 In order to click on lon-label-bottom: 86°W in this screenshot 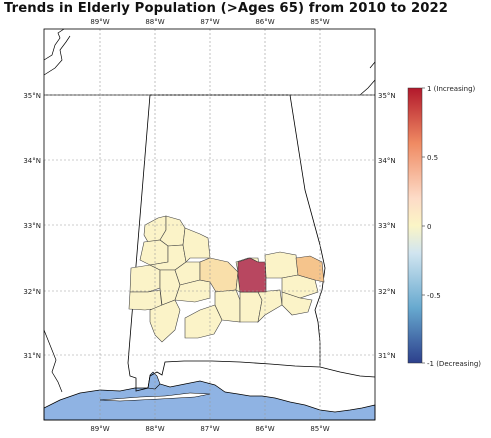, I will do `click(264, 429)`.